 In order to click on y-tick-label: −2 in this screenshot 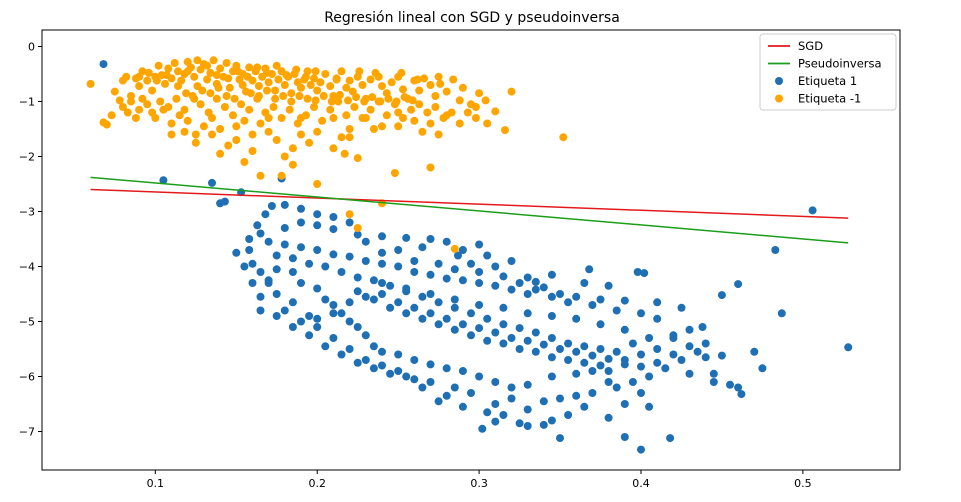, I will do `click(27, 157)`.